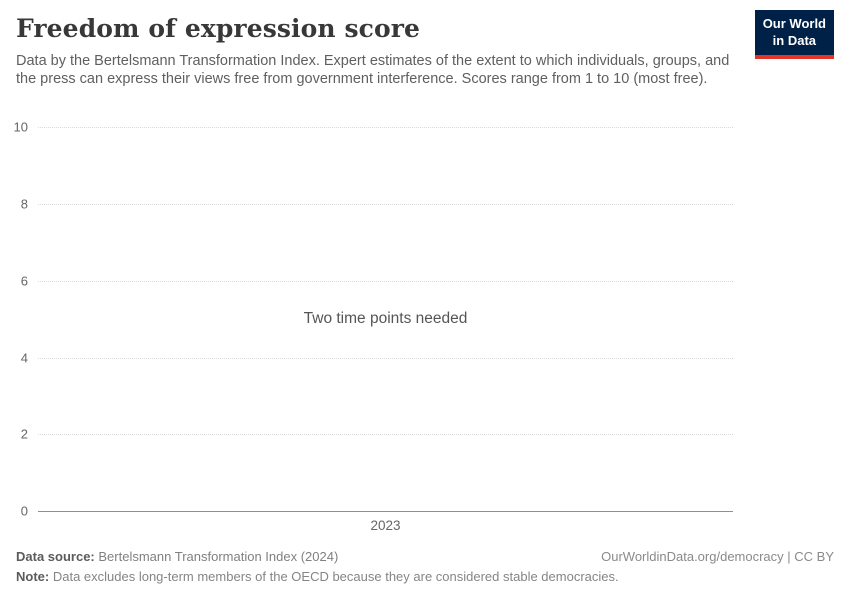 The height and width of the screenshot is (600, 850). I want to click on data-source-label: Data source:, so click(55, 556).